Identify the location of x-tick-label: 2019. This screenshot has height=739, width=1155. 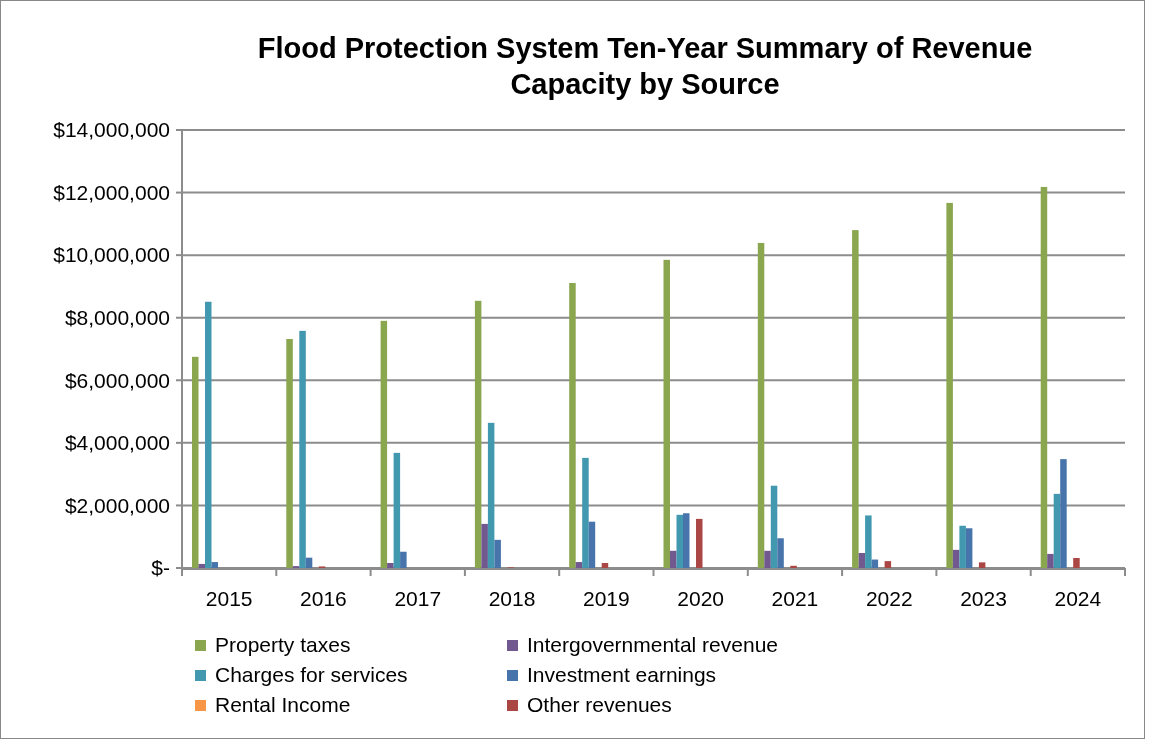
(606, 598).